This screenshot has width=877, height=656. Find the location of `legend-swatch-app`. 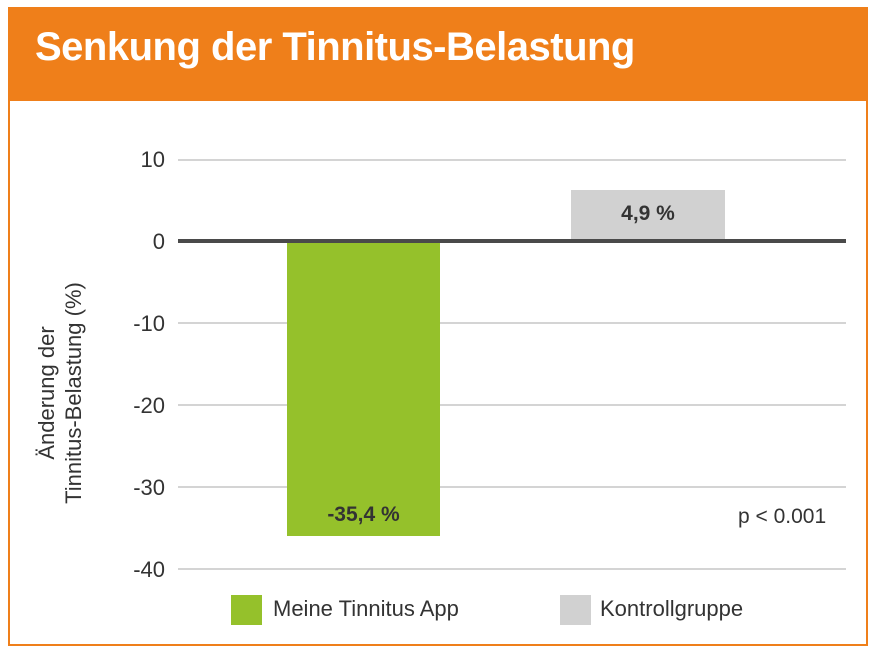

legend-swatch-app is located at coordinates (246, 610).